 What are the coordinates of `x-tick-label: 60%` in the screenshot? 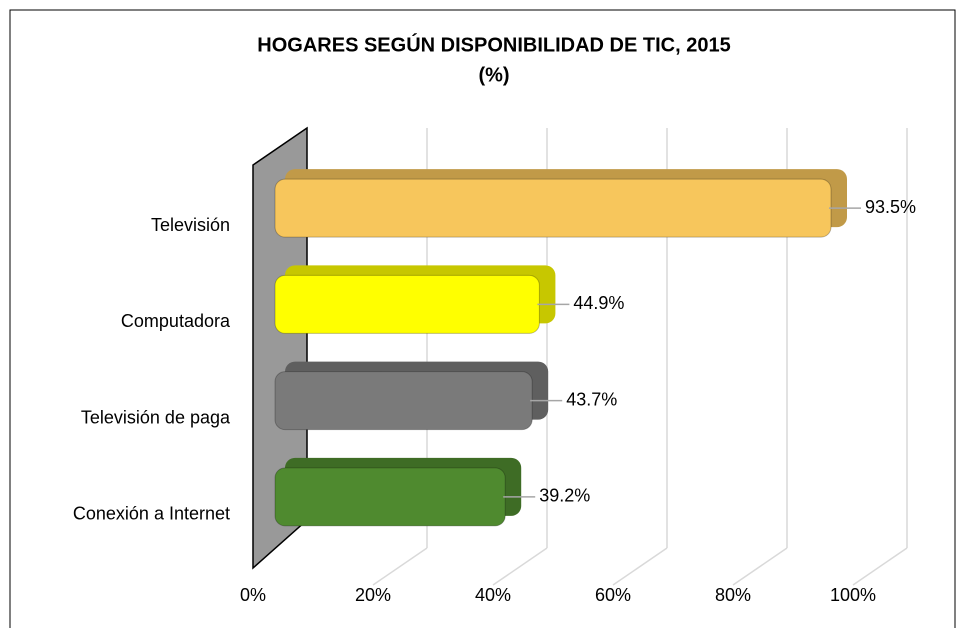 It's located at (613, 595).